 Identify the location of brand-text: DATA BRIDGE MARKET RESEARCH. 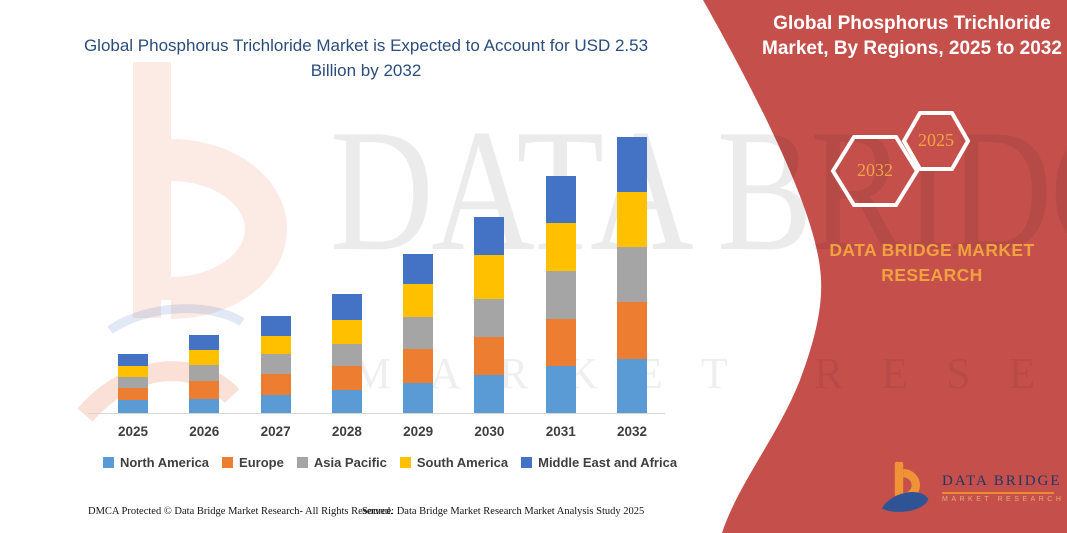
(932, 262).